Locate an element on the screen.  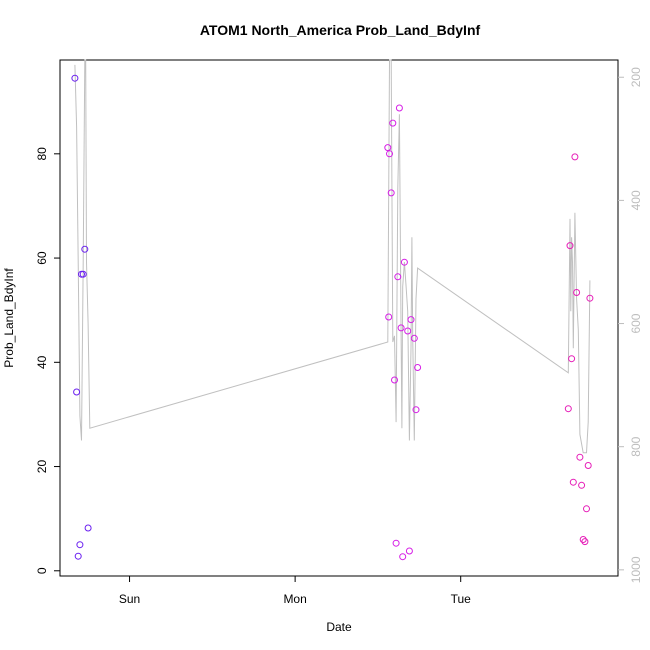
y-axis-label: Prob_Land_BdyInf is located at coordinates (9, 318).